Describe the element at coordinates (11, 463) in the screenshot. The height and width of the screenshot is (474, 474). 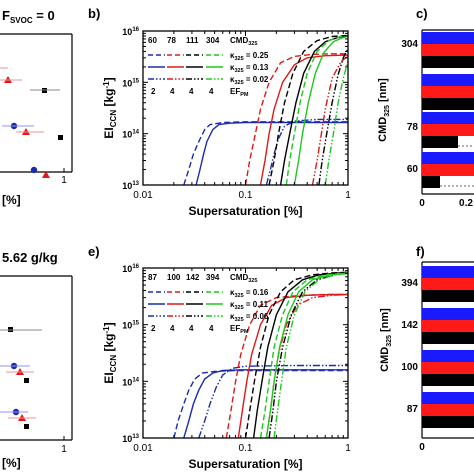
I see `left-bottom-axis-unit: [%]` at that location.